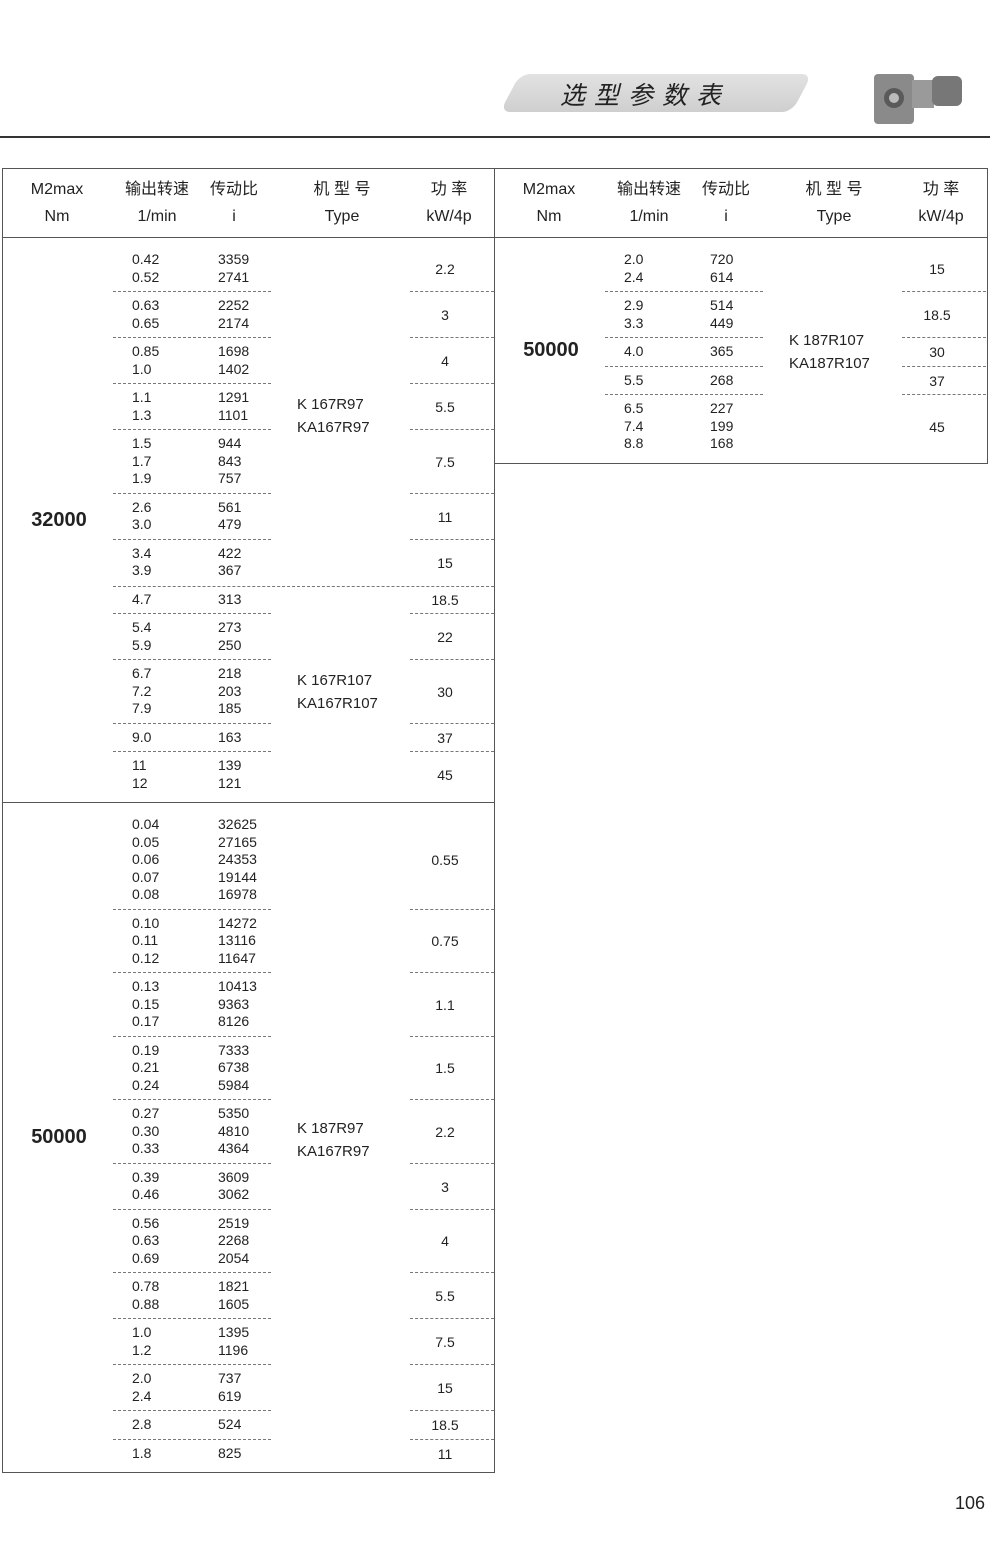  Describe the element at coordinates (248, 1342) in the screenshot. I see `power-group: 1.0 1395 1.2 1196 7.5` at that location.